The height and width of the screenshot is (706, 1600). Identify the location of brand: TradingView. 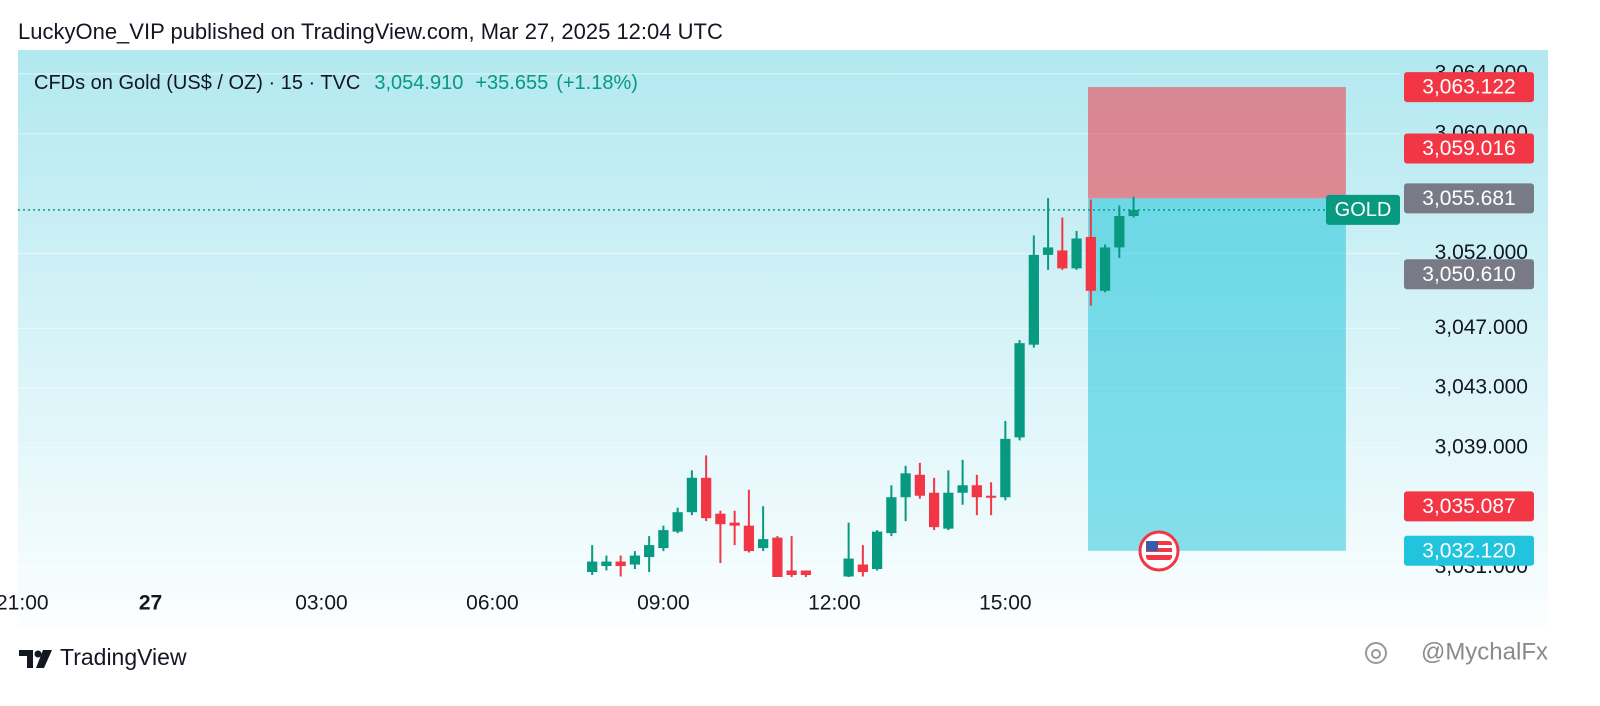
(123, 657).